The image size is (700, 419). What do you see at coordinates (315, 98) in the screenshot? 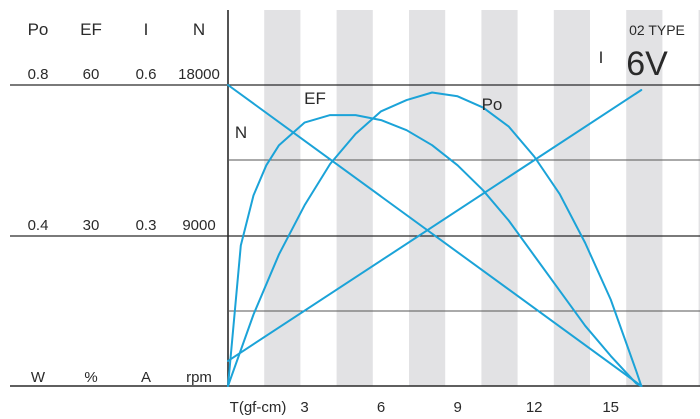
I see `curve-label-ef: EF` at bounding box center [315, 98].